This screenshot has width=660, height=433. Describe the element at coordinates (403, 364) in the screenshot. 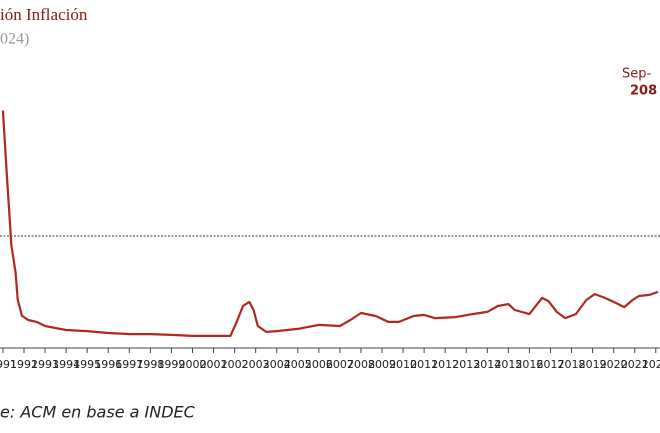

I see `x-tick-label: 2010` at that location.